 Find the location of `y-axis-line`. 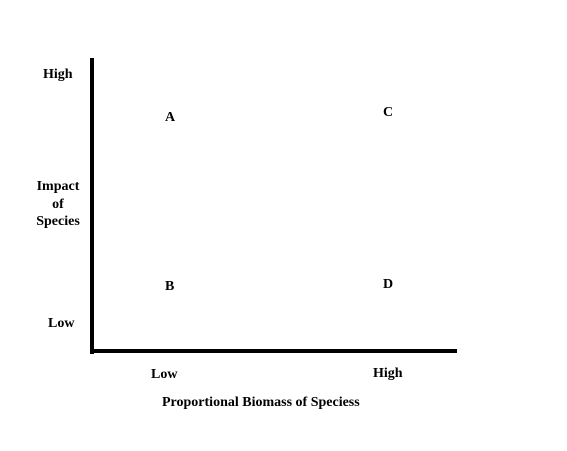

y-axis-line is located at coordinates (92, 206).